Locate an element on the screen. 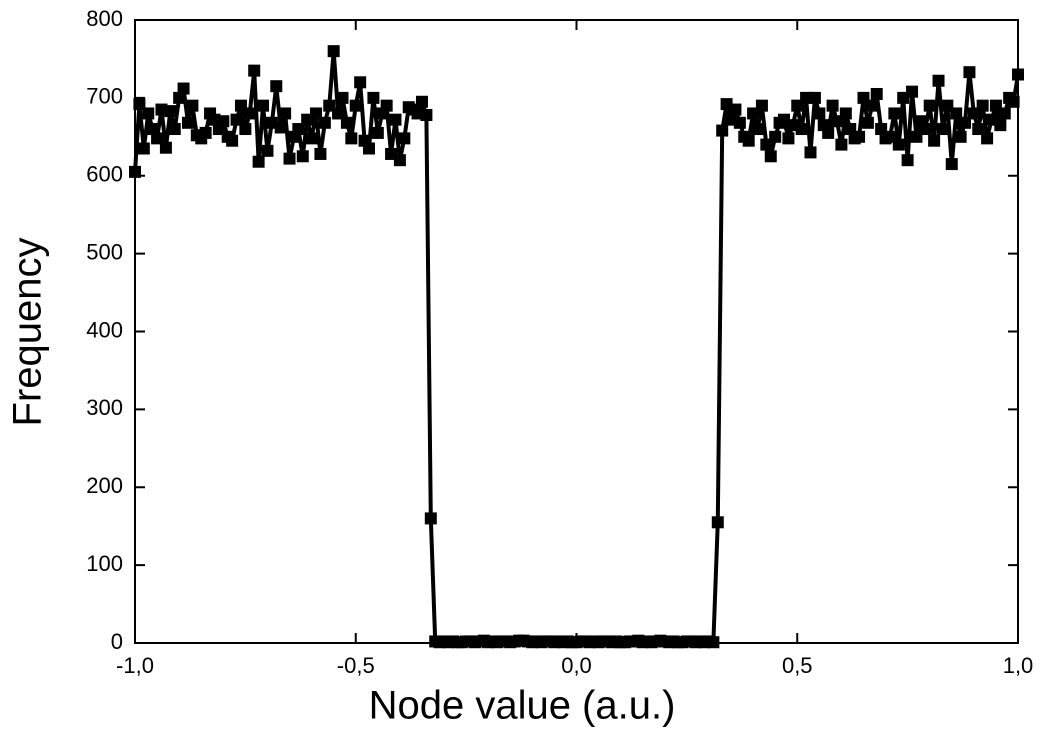 This screenshot has width=1043, height=731. y-tick-label: 100 is located at coordinates (104, 563).